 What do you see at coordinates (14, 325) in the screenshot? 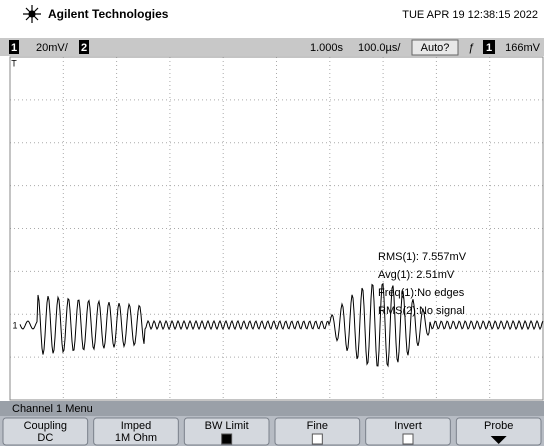
I see `ch1-marker: 1` at bounding box center [14, 325].